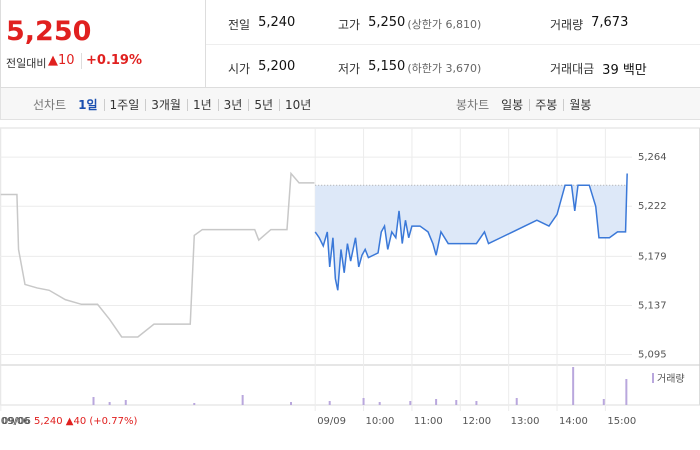  I want to click on field-label: 저가, so click(349, 69).